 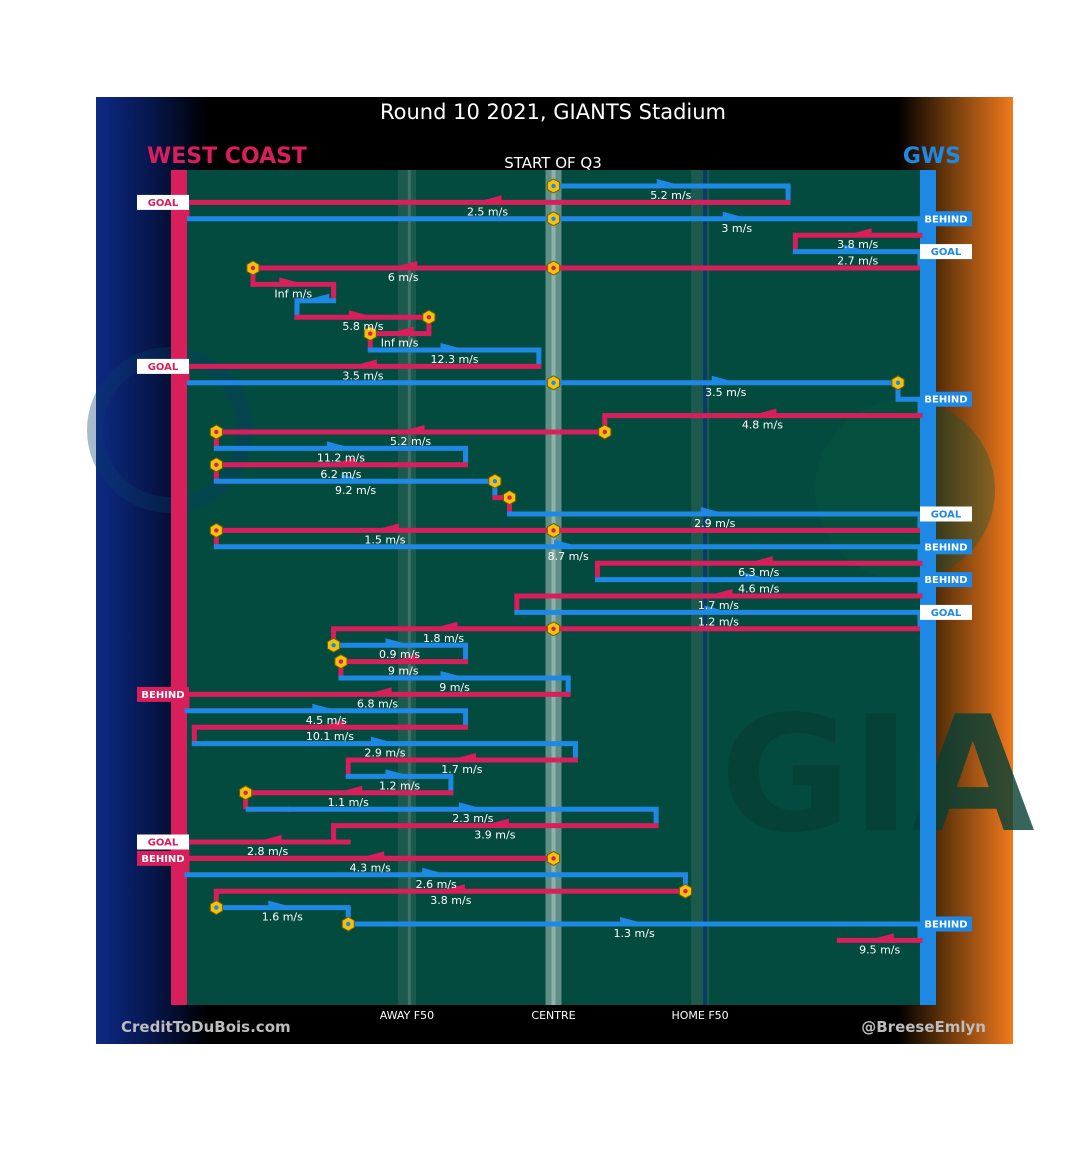 I want to click on segment-speed-label: 12.3 m/s, so click(x=454, y=359).